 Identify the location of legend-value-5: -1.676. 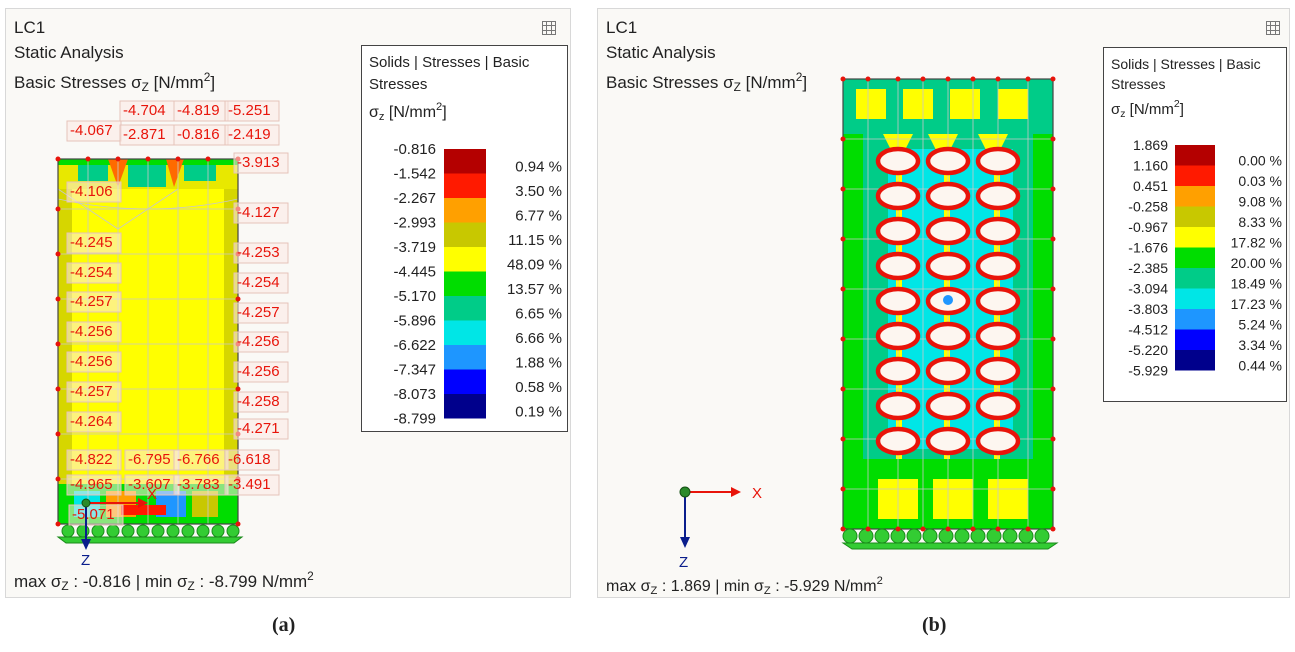
(1148, 248).